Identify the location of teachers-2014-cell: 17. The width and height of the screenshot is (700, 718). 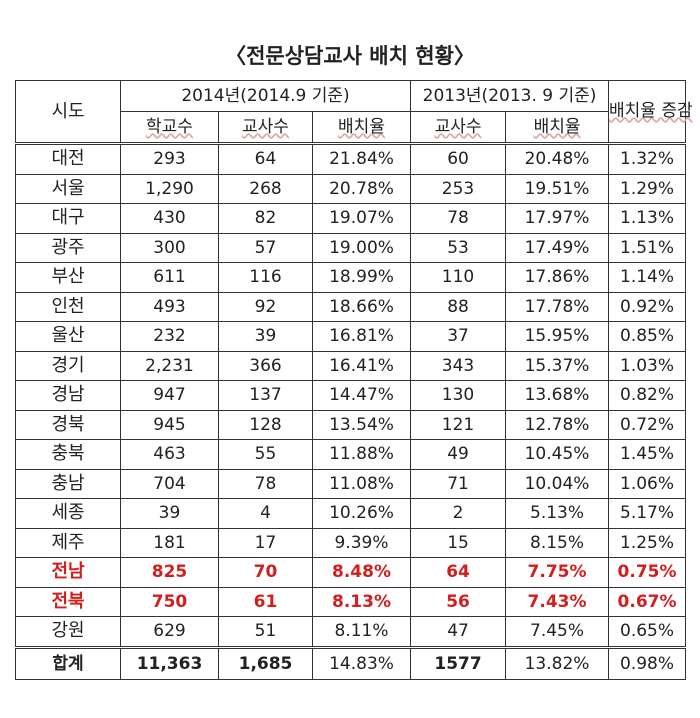
(265, 542).